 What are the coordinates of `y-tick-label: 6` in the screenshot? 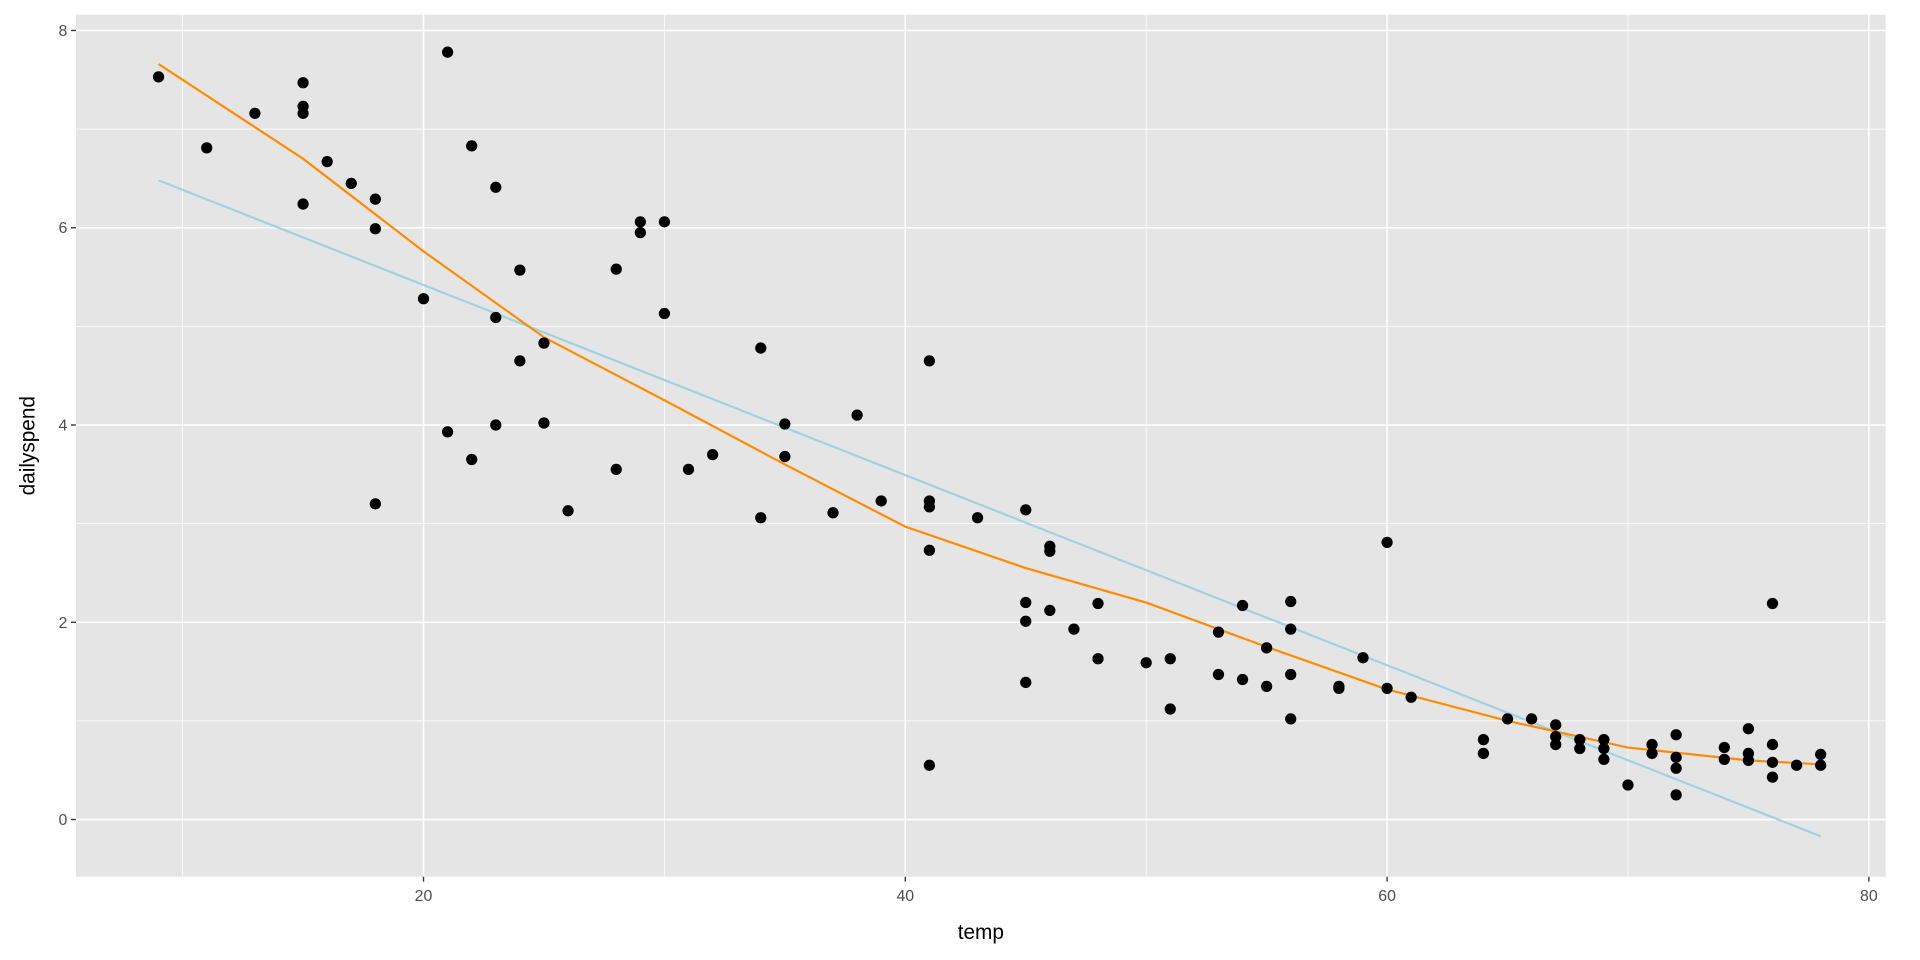 It's located at (62, 228).